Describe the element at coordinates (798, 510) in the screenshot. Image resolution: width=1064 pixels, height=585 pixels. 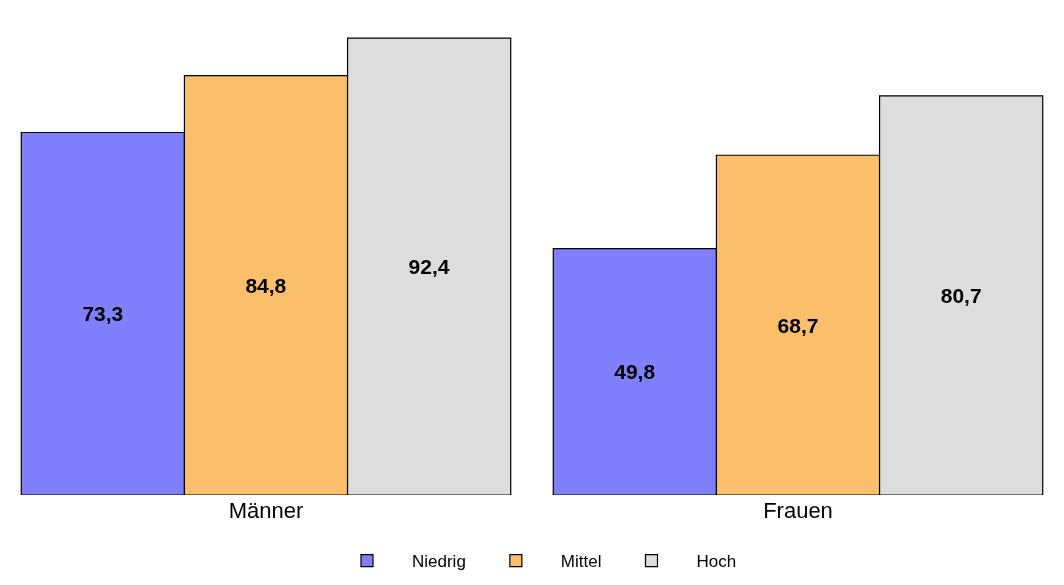
I see `x-tick-label: Frauen` at that location.